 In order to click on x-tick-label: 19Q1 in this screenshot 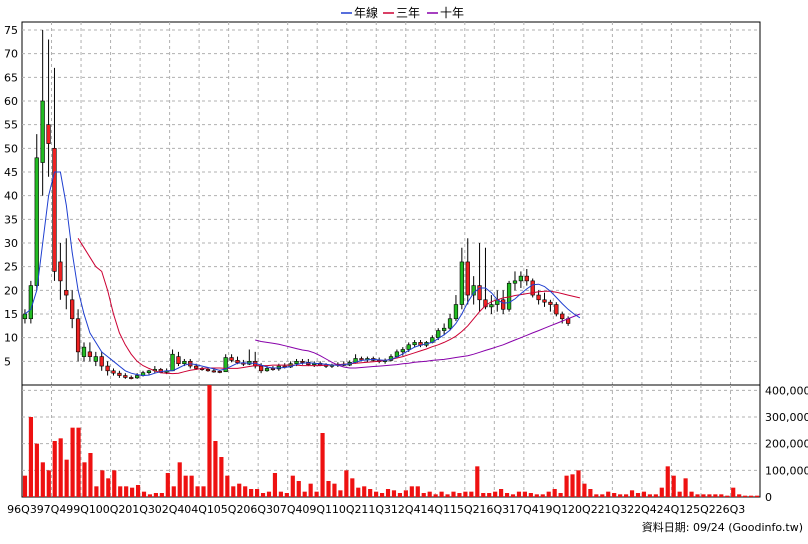, I will do `click(554, 509)`.